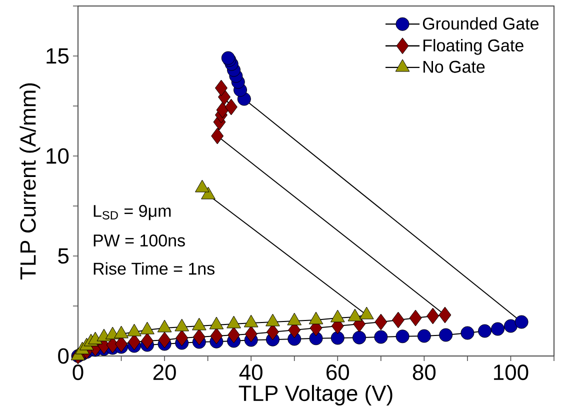  What do you see at coordinates (480, 23) in the screenshot?
I see `legend-label: Grounded Gate` at bounding box center [480, 23].